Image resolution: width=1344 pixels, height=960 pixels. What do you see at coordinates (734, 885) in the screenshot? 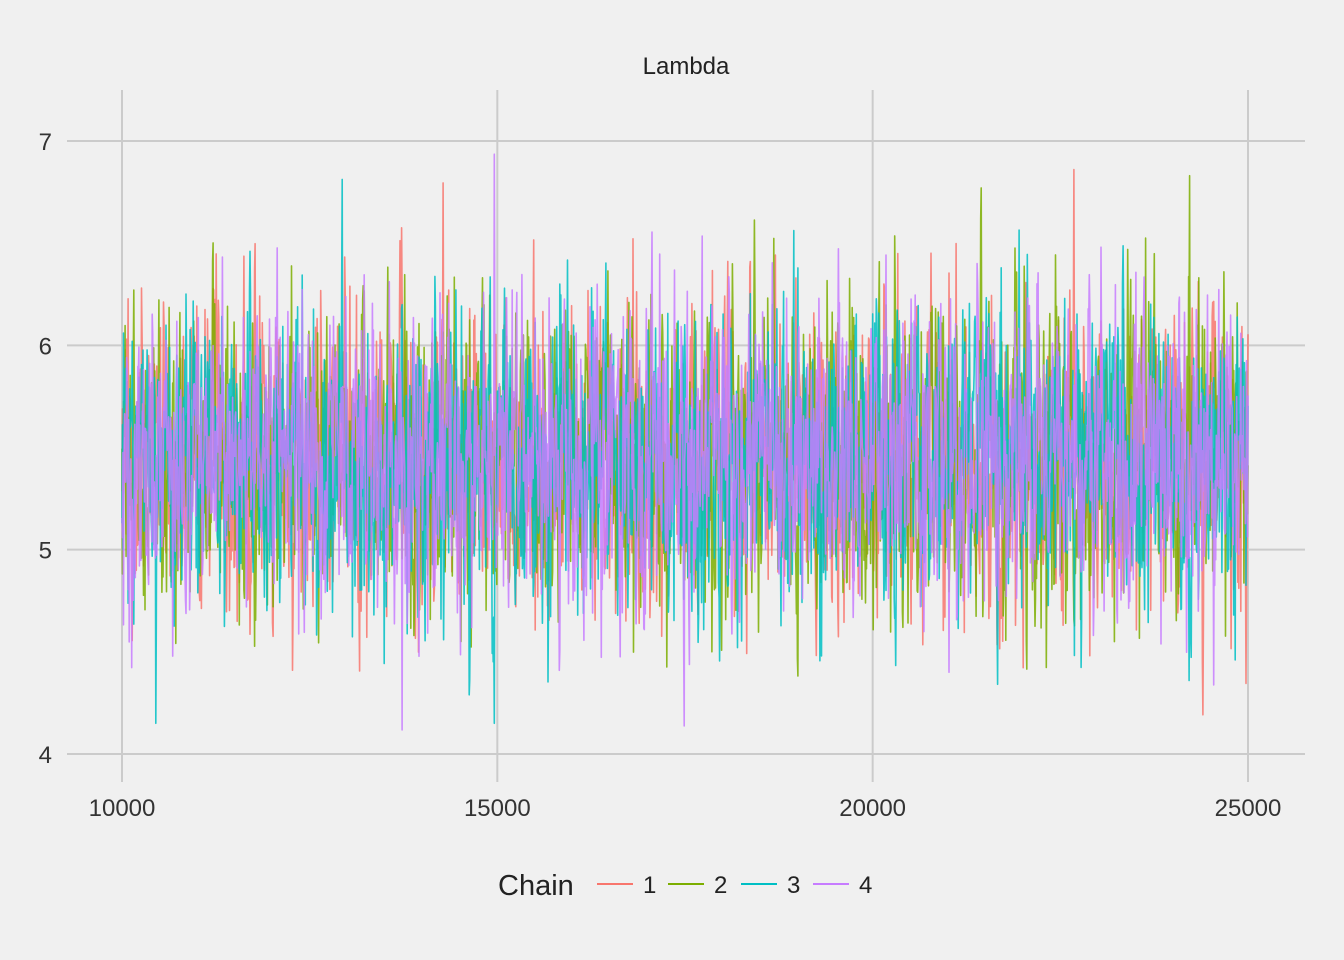
I see `legend-entries: 1 2 3 4` at bounding box center [734, 885].